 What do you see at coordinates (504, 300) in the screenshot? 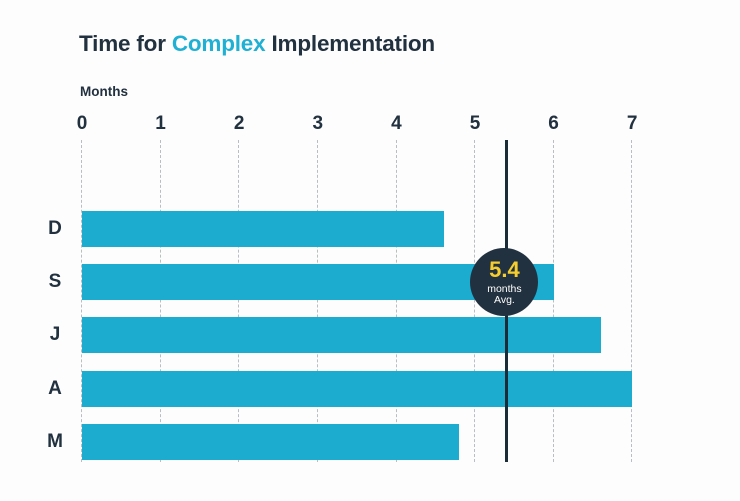
I see `average-word-label: Avg.` at bounding box center [504, 300].